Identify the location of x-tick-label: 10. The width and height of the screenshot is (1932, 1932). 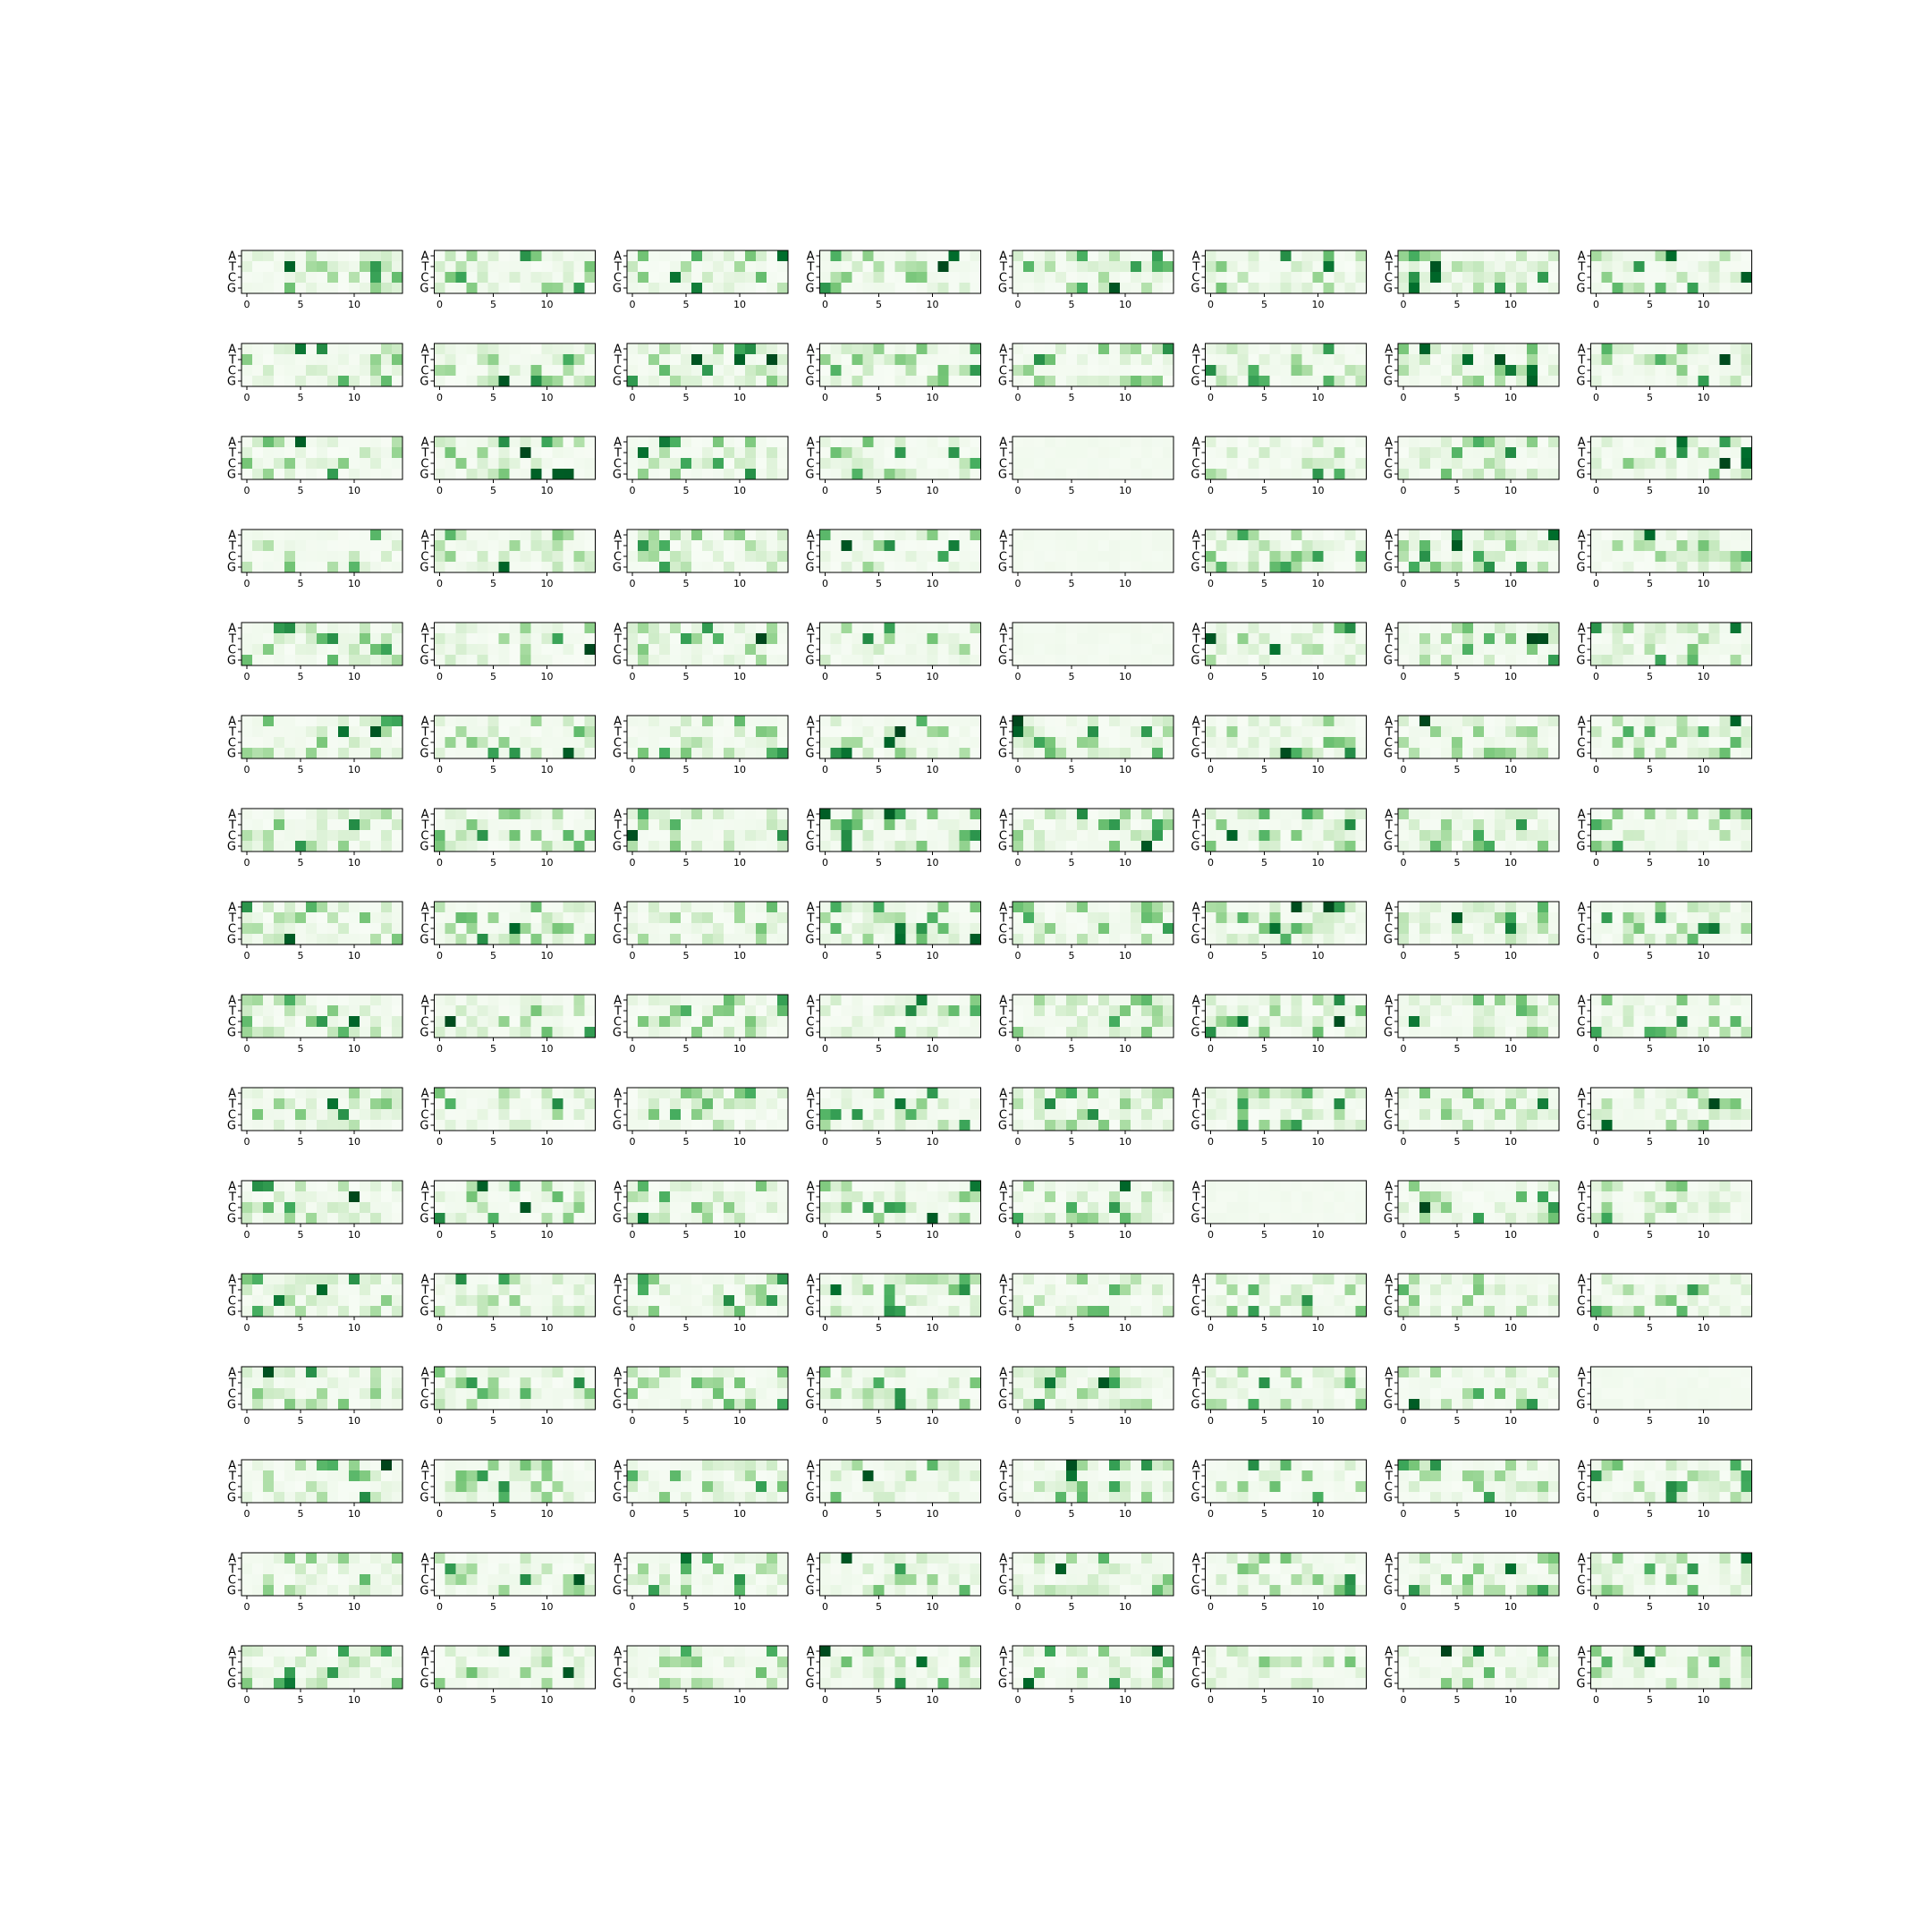
(1318, 583).